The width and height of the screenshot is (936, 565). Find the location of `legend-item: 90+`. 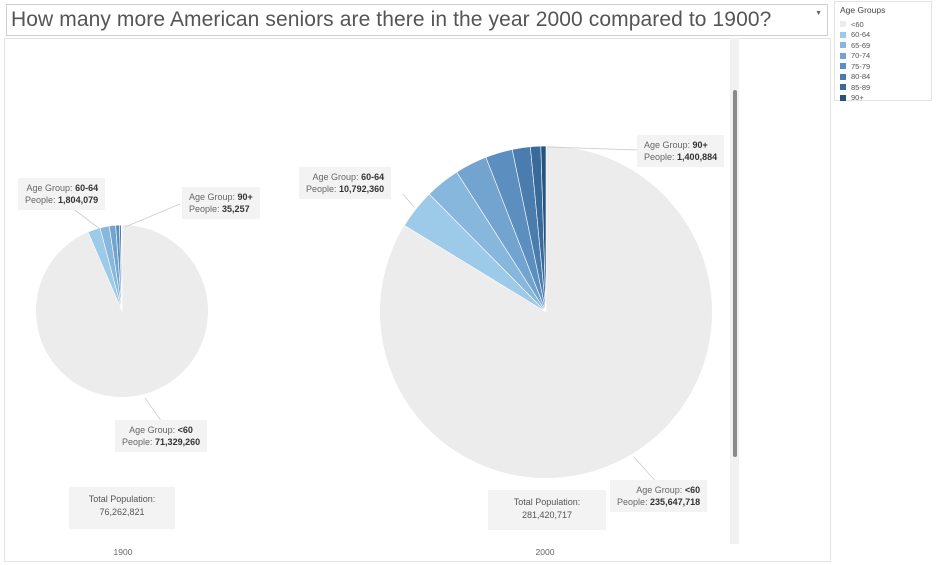

legend-item: 90+ is located at coordinates (852, 98).